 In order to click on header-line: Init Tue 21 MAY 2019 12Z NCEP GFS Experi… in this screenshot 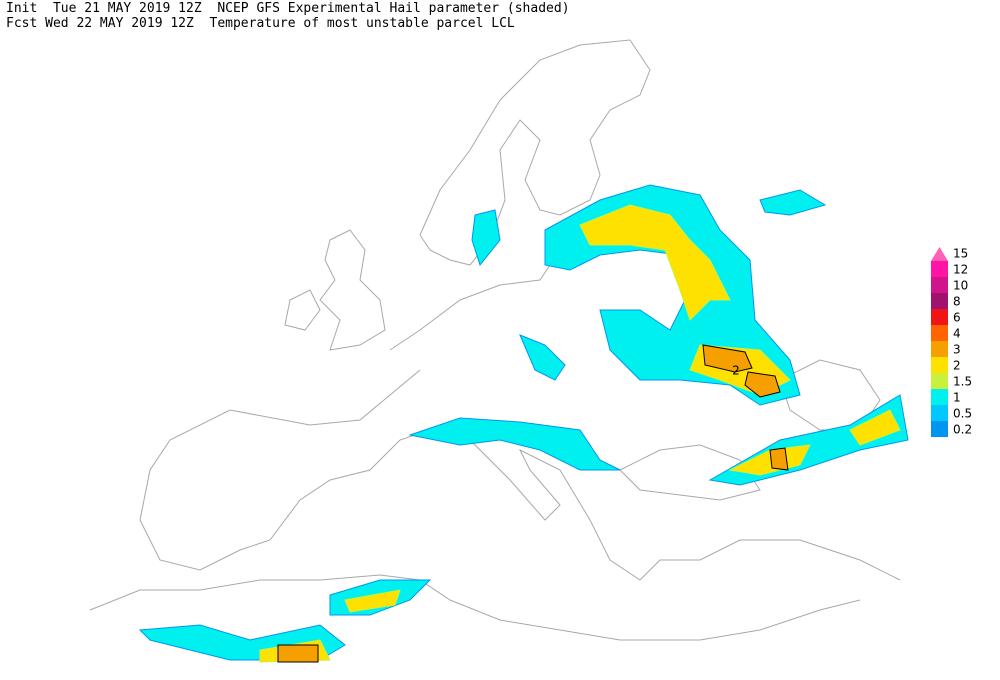, I will do `click(288, 8)`.